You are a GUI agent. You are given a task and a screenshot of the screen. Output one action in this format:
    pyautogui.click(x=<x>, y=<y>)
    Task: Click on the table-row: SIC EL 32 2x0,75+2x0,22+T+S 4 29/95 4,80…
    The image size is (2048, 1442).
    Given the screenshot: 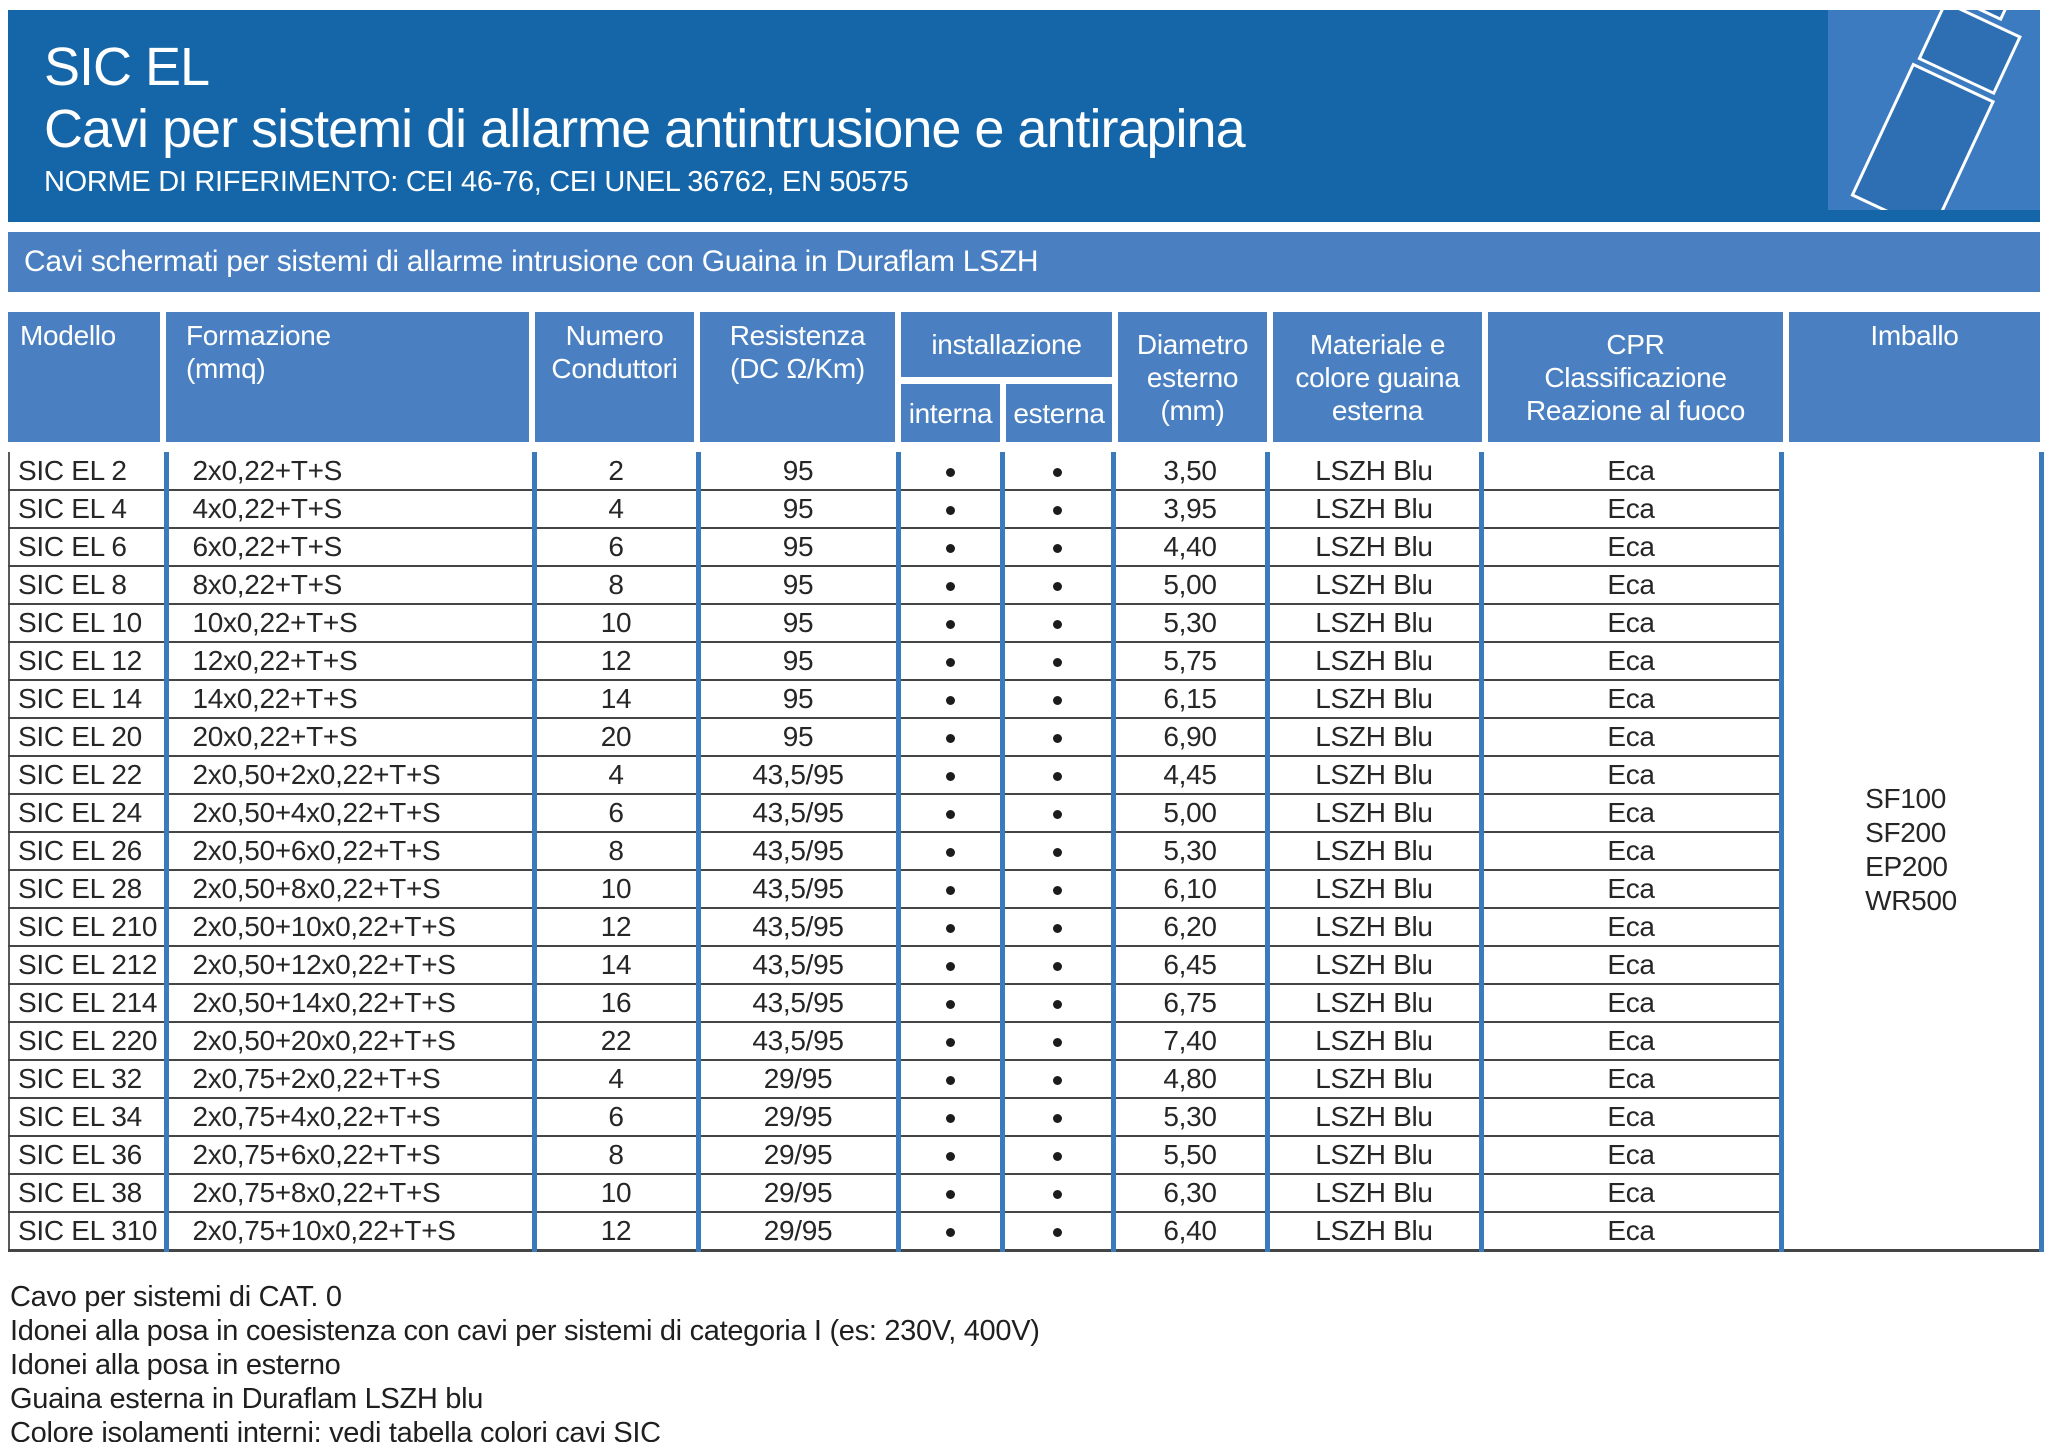 What is the action you would take?
    pyautogui.click(x=1025, y=1078)
    